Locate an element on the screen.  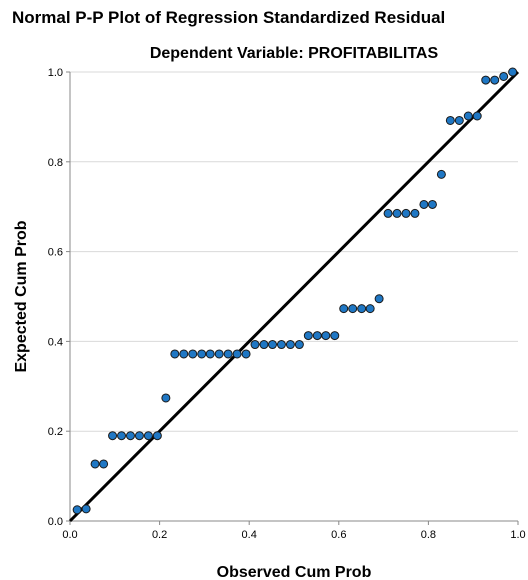
x-tick-label: 0.4 is located at coordinates (249, 535).